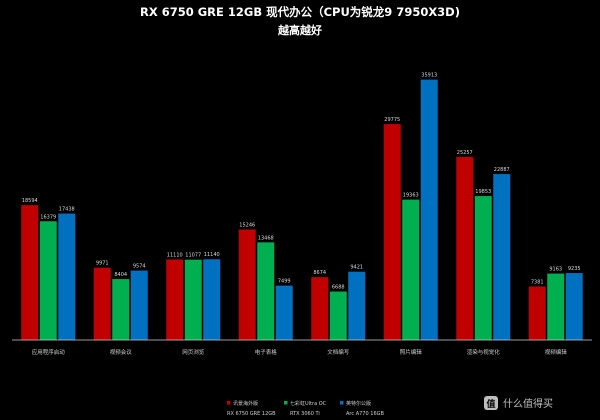  Describe the element at coordinates (411, 196) in the screenshot. I see `data-label: 19363` at that location.